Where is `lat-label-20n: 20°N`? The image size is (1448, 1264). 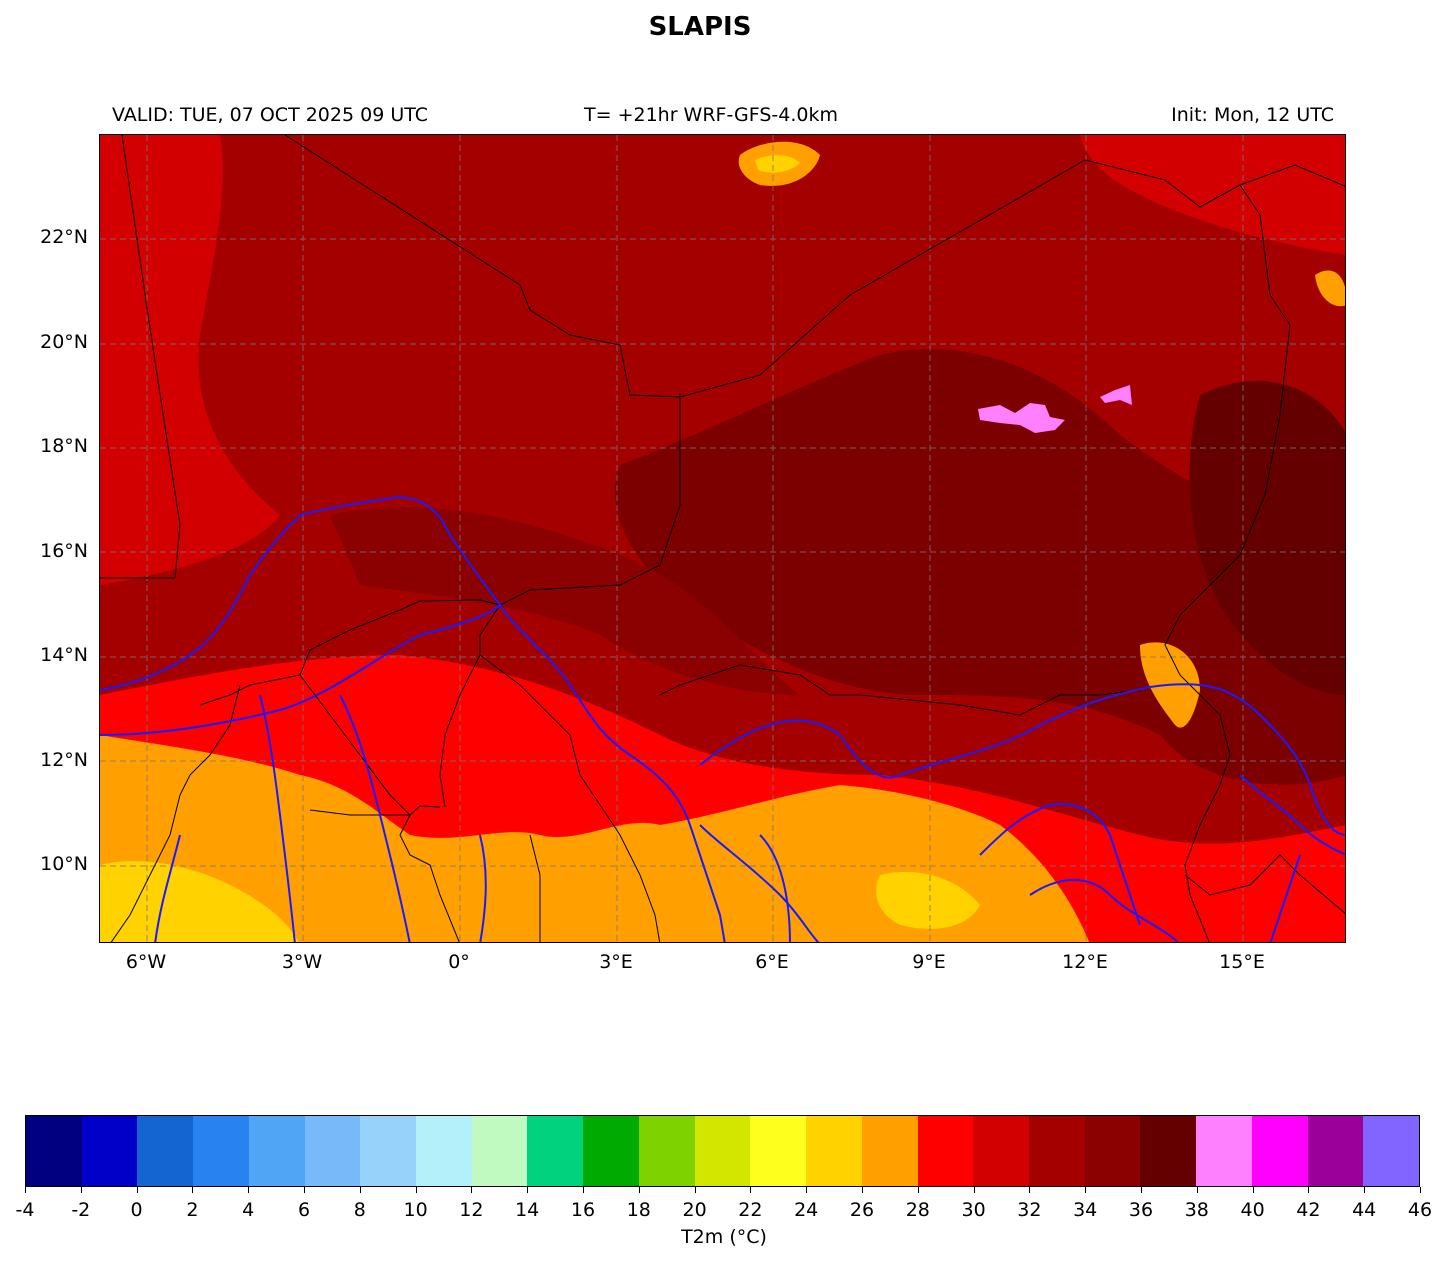 lat-label-20n: 20°N is located at coordinates (64, 342).